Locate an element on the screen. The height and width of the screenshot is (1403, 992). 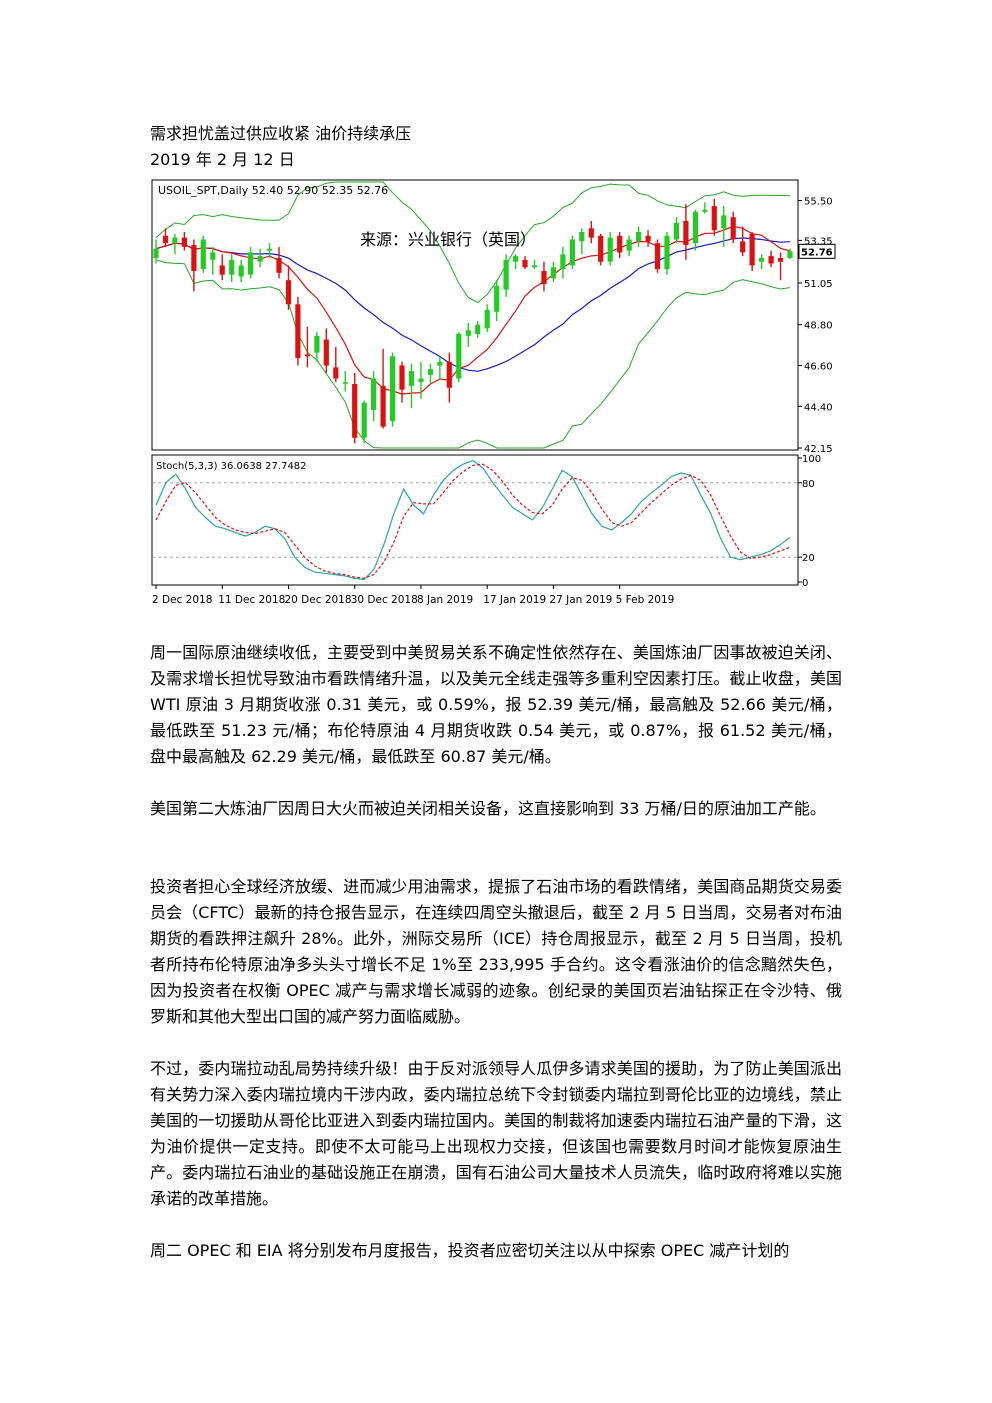
date-tick-label: 5 Feb 2019 is located at coordinates (645, 600).